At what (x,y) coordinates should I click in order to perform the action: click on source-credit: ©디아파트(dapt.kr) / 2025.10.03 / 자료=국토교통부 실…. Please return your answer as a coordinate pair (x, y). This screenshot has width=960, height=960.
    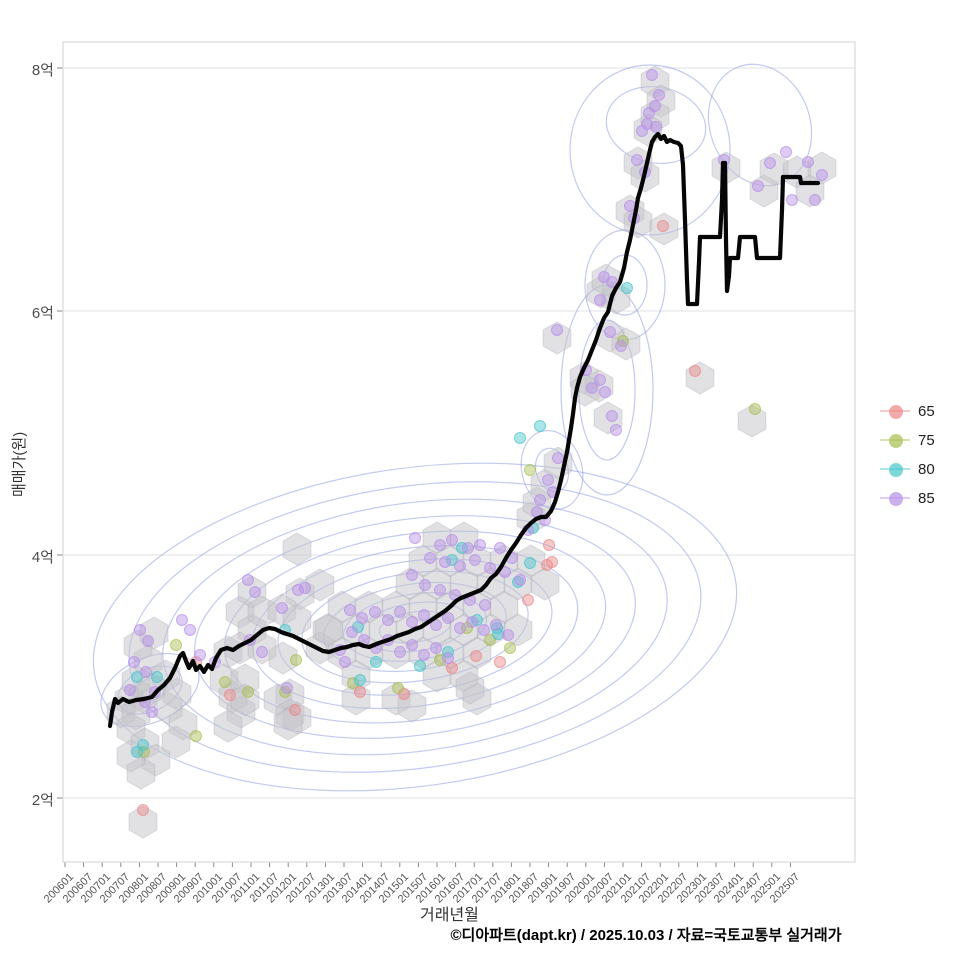
    Looking at the image, I should click on (646, 935).